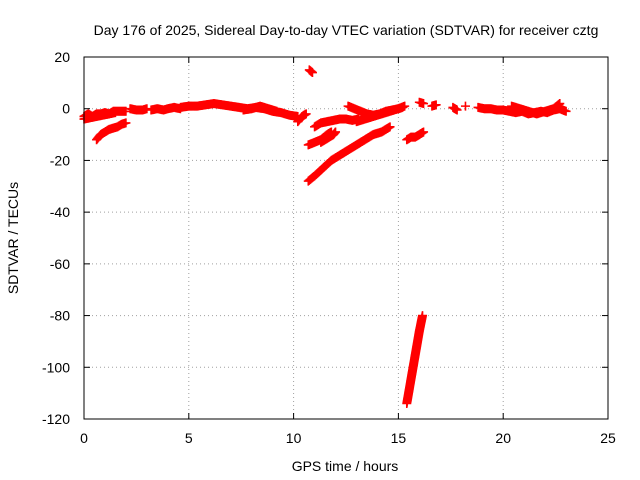 The height and width of the screenshot is (480, 640). Describe the element at coordinates (84, 438) in the screenshot. I see `x-tick-label: 0` at that location.